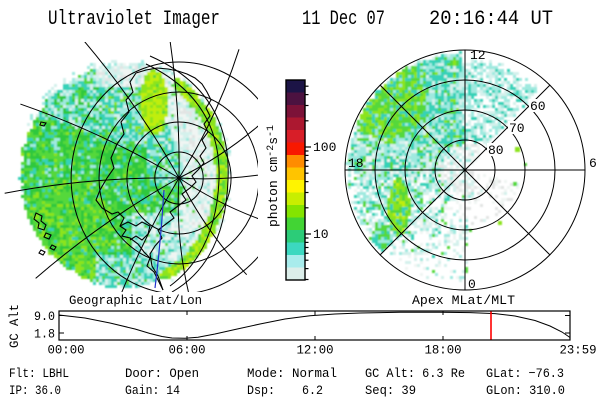  I want to click on svg-text: Door: Open, so click(162, 373).